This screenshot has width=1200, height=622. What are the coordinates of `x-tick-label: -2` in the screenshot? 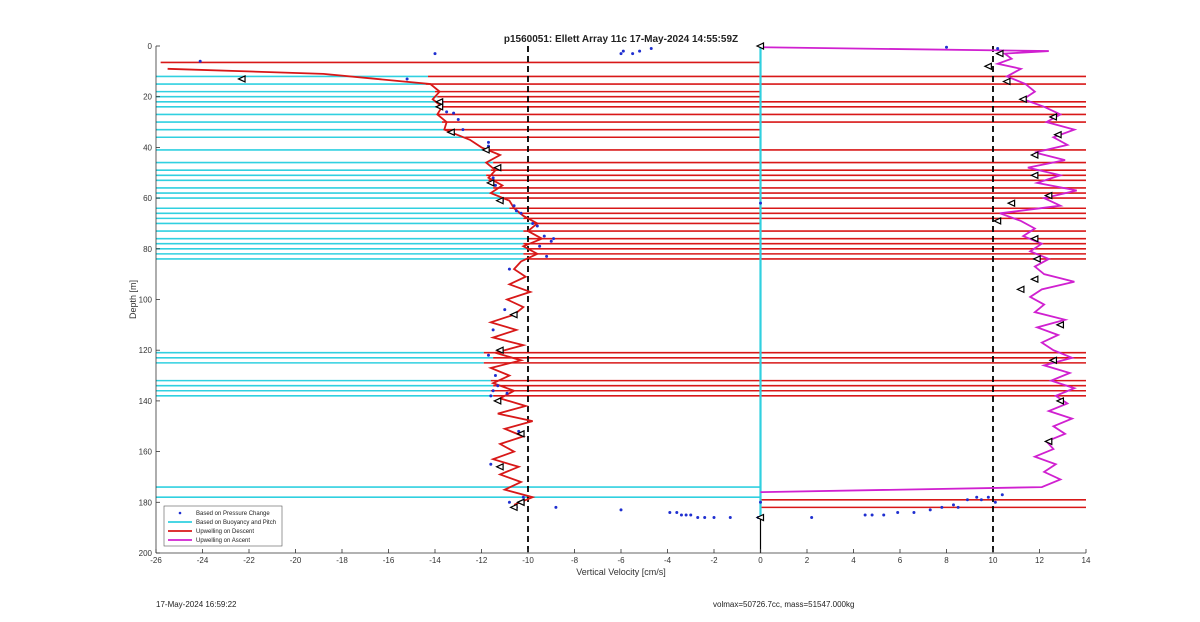 It's located at (714, 560).